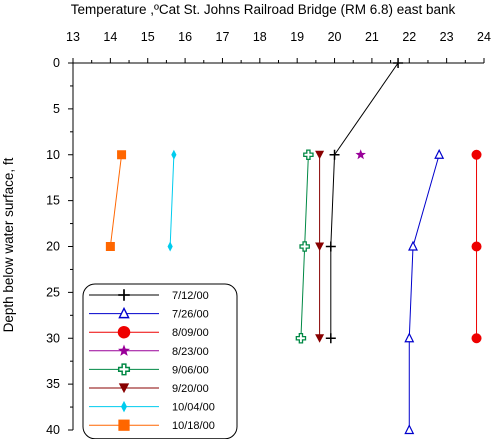 The width and height of the screenshot is (494, 439). What do you see at coordinates (53, 292) in the screenshot?
I see `y-tick-label: 25` at bounding box center [53, 292].